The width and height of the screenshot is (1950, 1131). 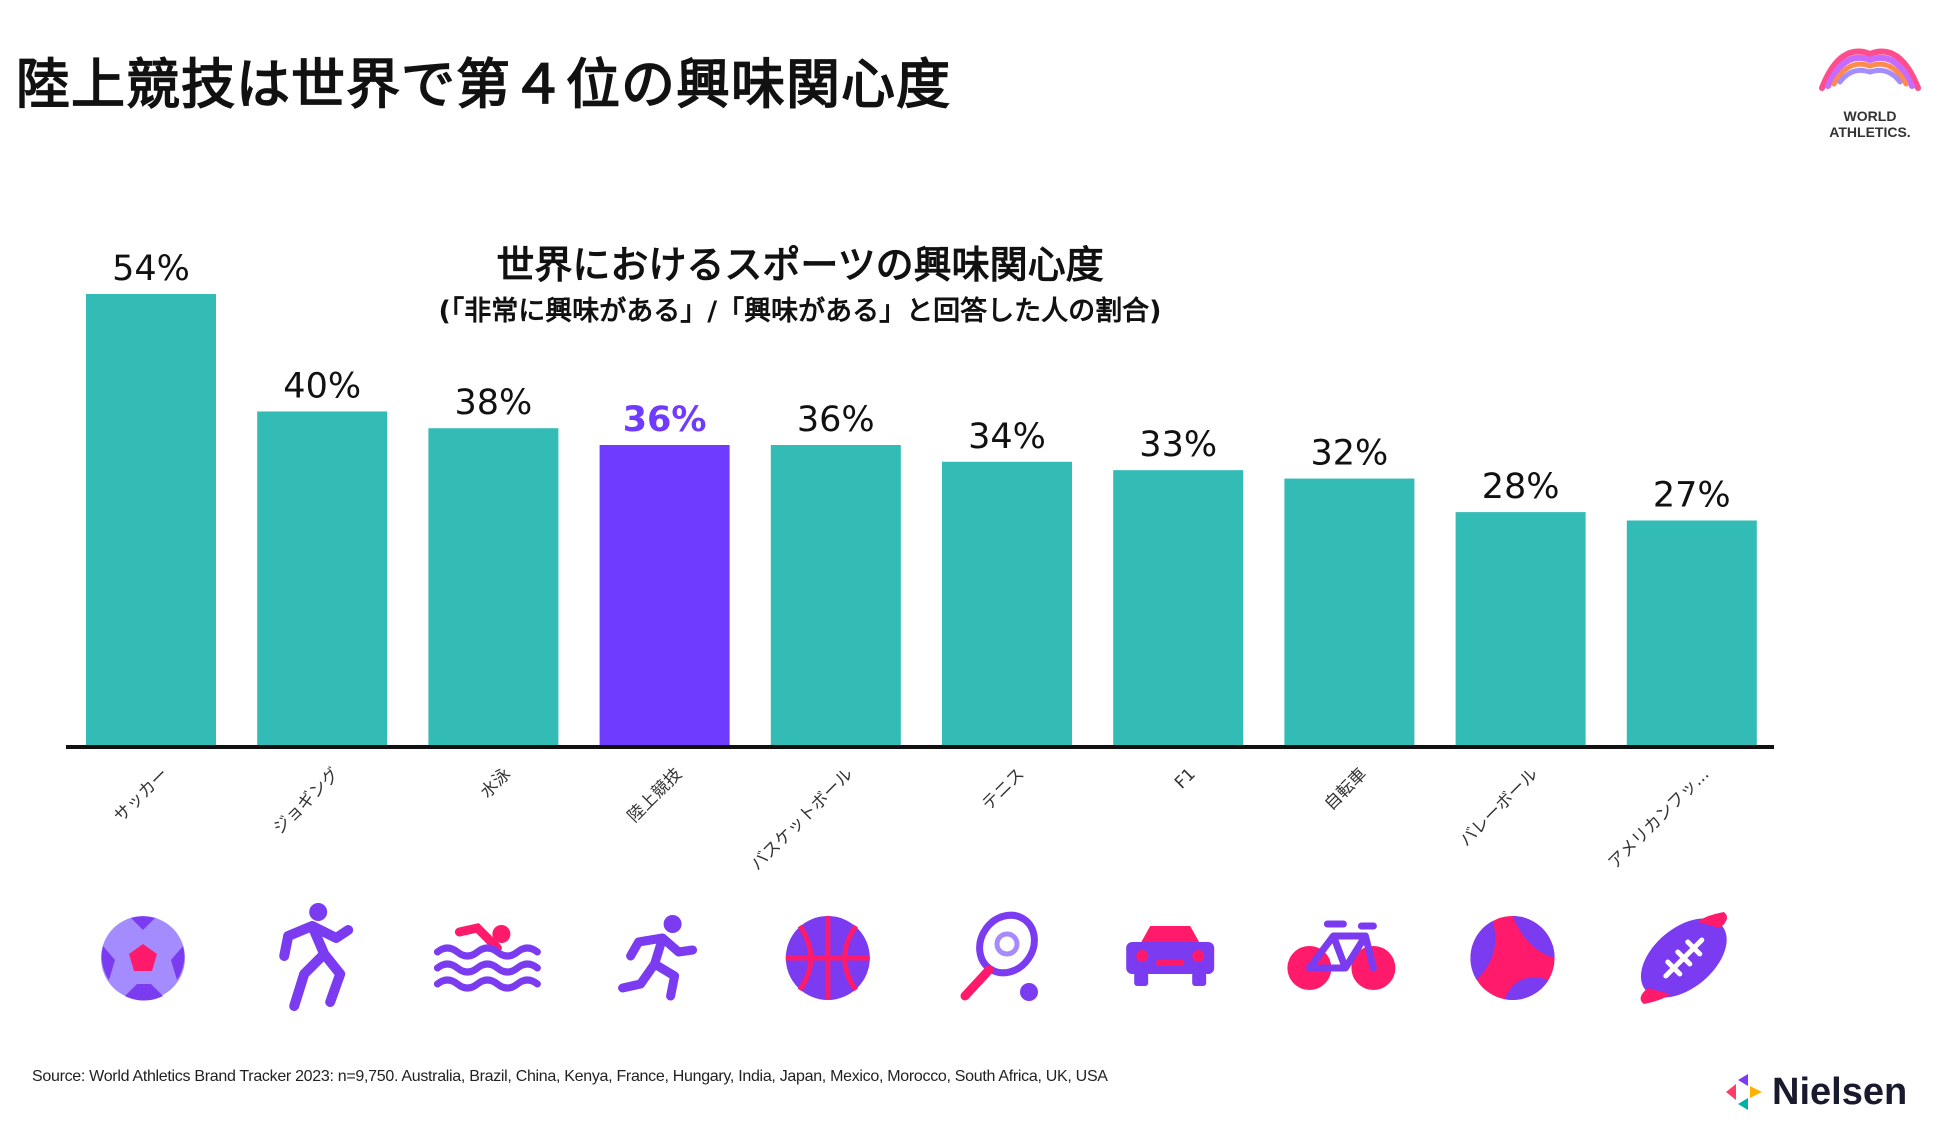 What do you see at coordinates (1692, 496) in the screenshot?
I see `data-label-10: 27%` at bounding box center [1692, 496].